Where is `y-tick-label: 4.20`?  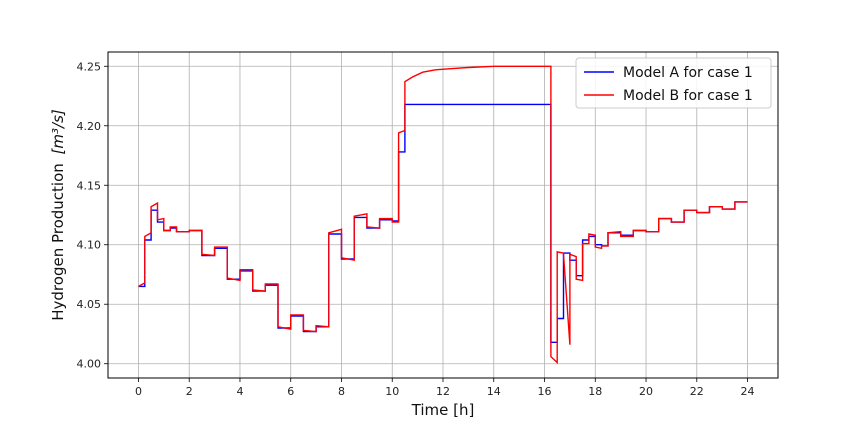 y-tick-label: 4.20 is located at coordinates (89, 126).